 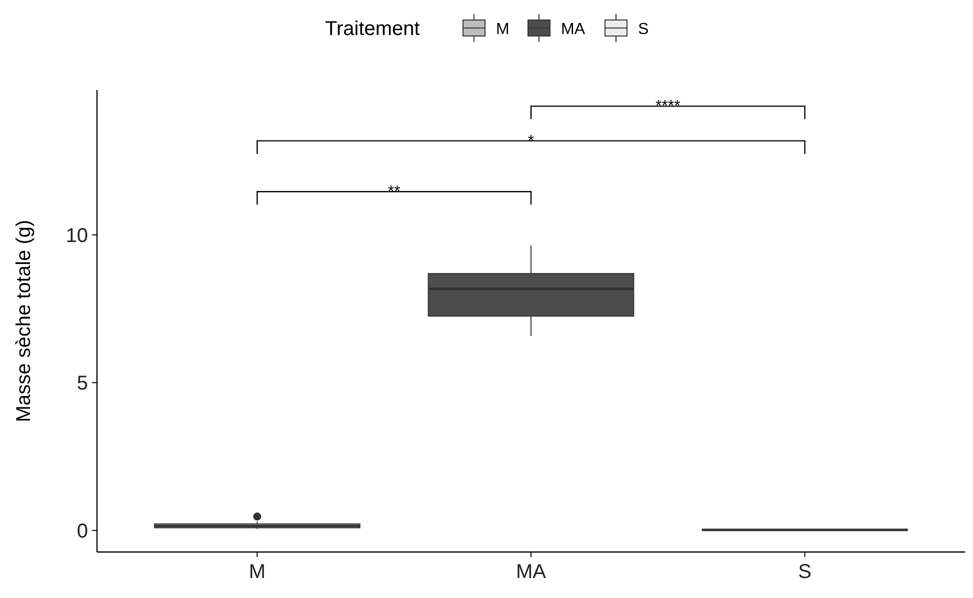 What do you see at coordinates (531, 141) in the screenshot?
I see `annotation: *` at bounding box center [531, 141].